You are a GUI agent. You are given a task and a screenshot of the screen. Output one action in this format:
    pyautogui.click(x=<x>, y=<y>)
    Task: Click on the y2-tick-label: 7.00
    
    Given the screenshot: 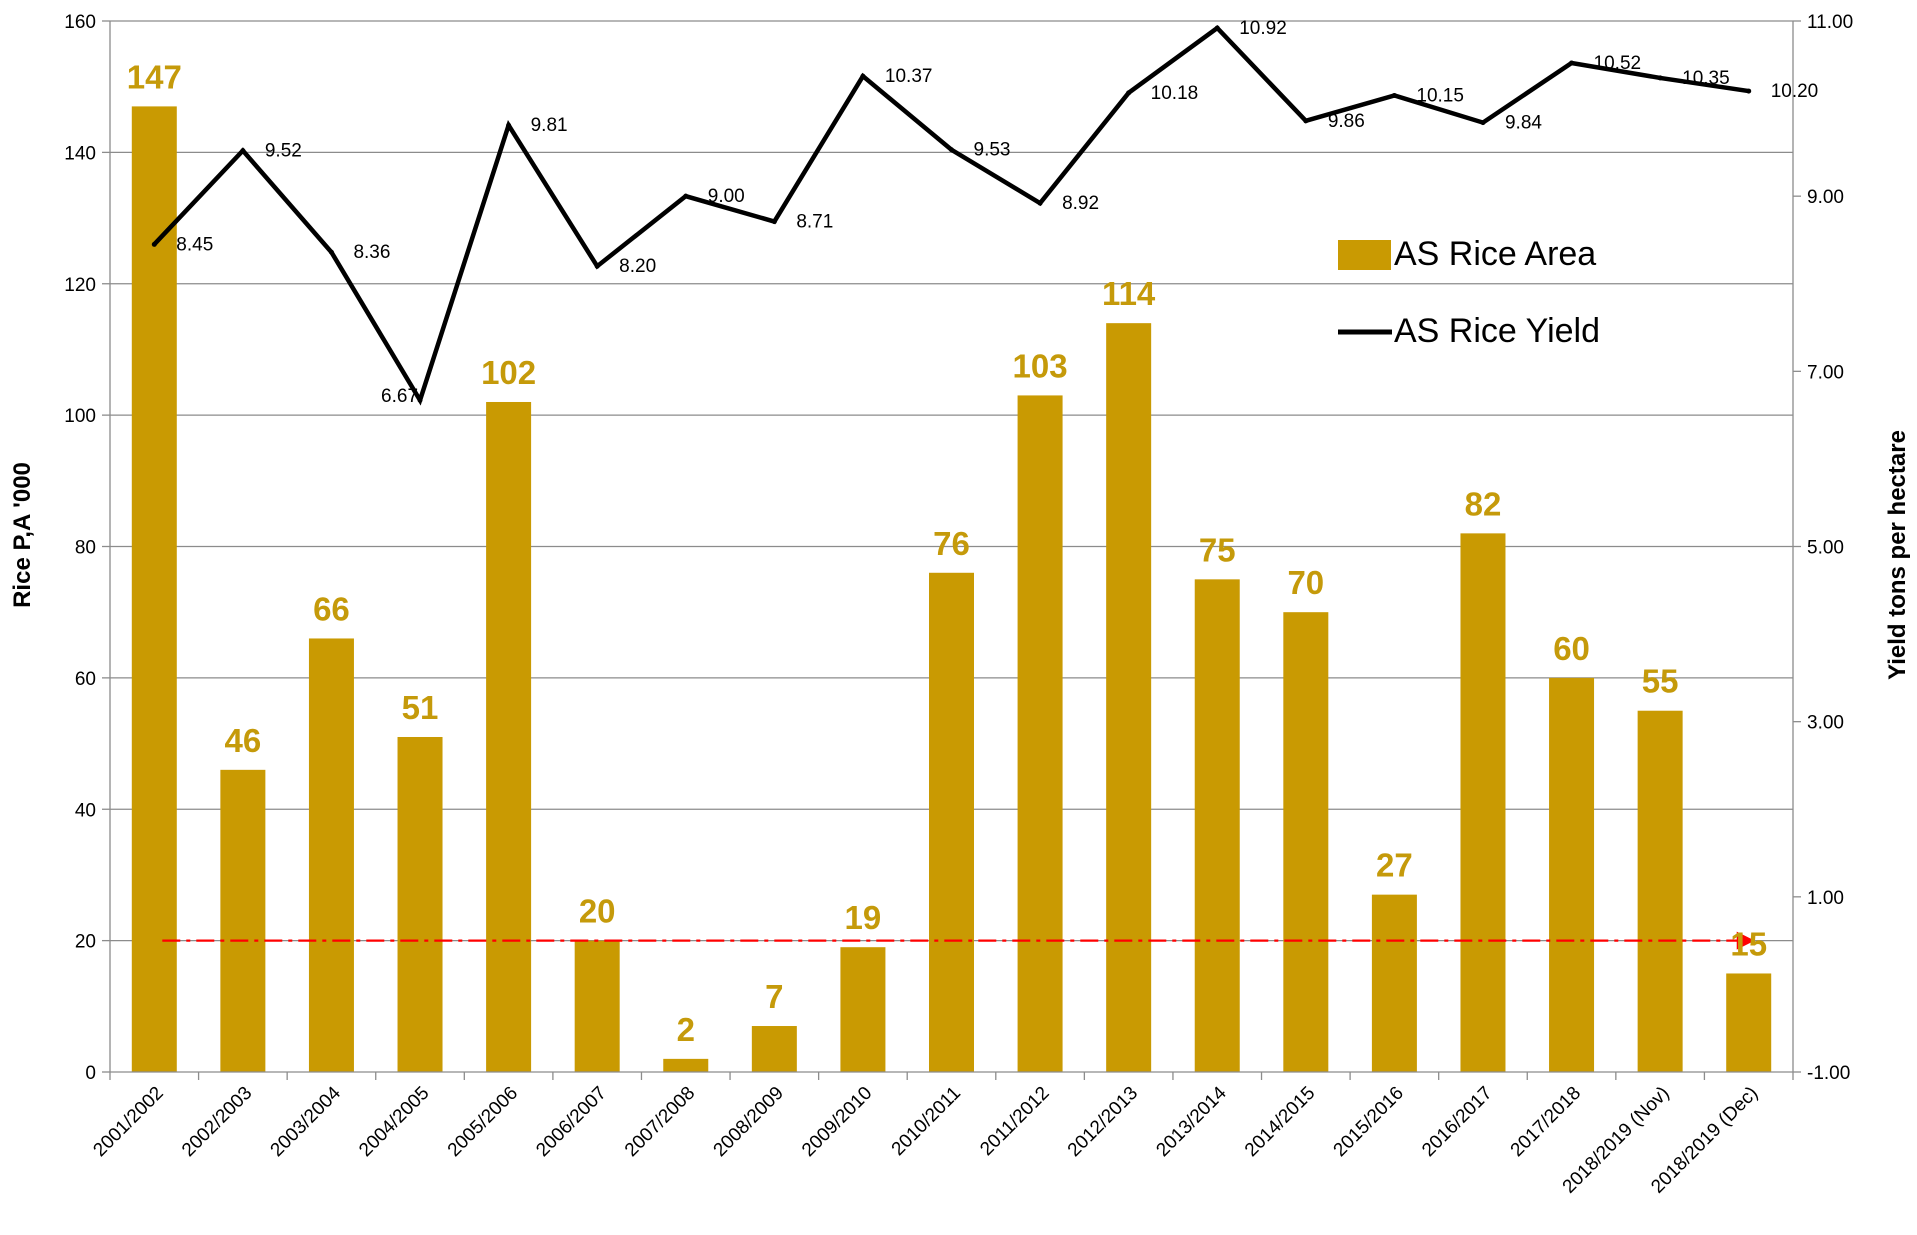 What is the action you would take?
    pyautogui.click(x=1825, y=372)
    